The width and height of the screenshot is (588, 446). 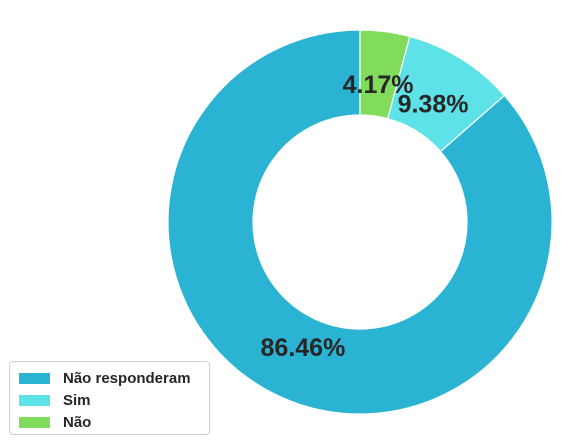 I want to click on slice-label-nao-responderam: 86.46%, so click(x=303, y=348).